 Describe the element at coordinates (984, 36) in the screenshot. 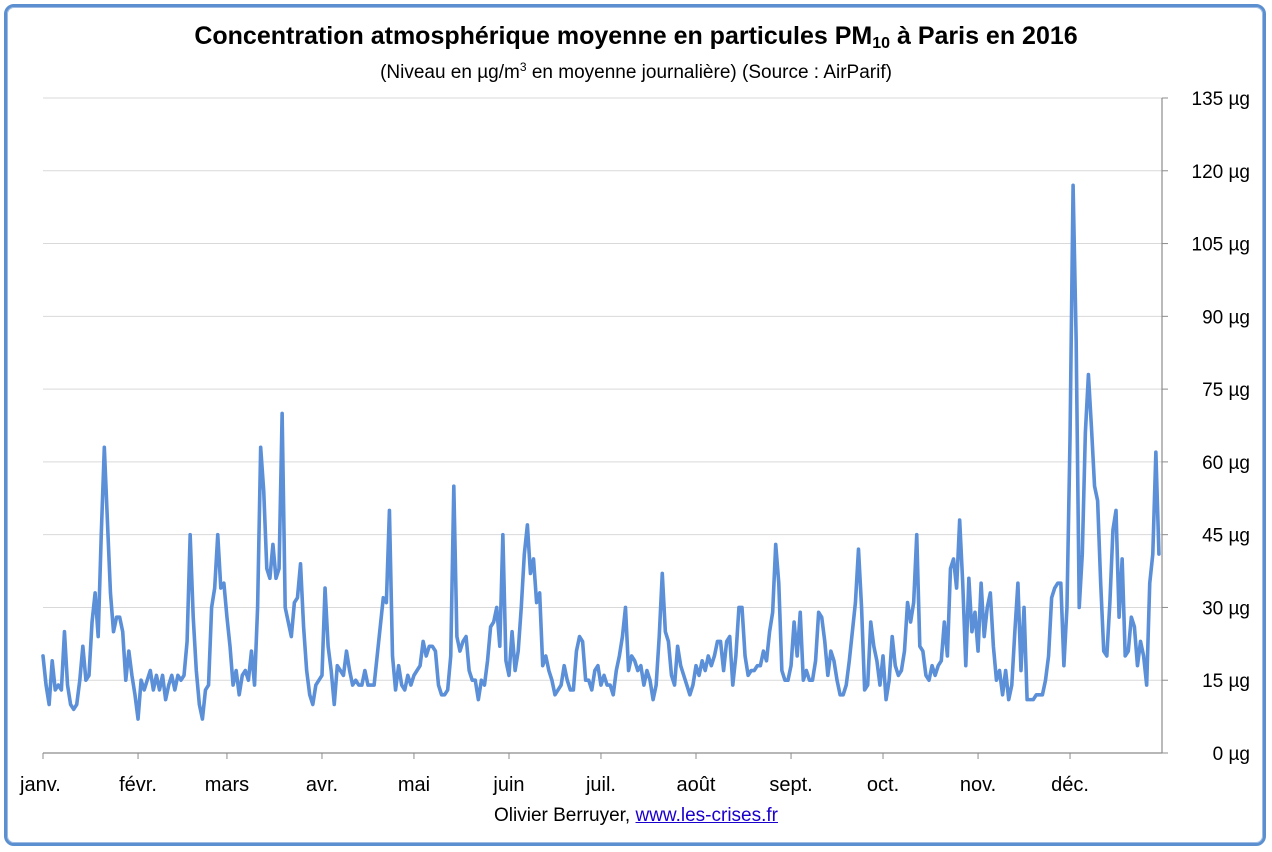

I see `title-end: à Paris en 2016` at that location.